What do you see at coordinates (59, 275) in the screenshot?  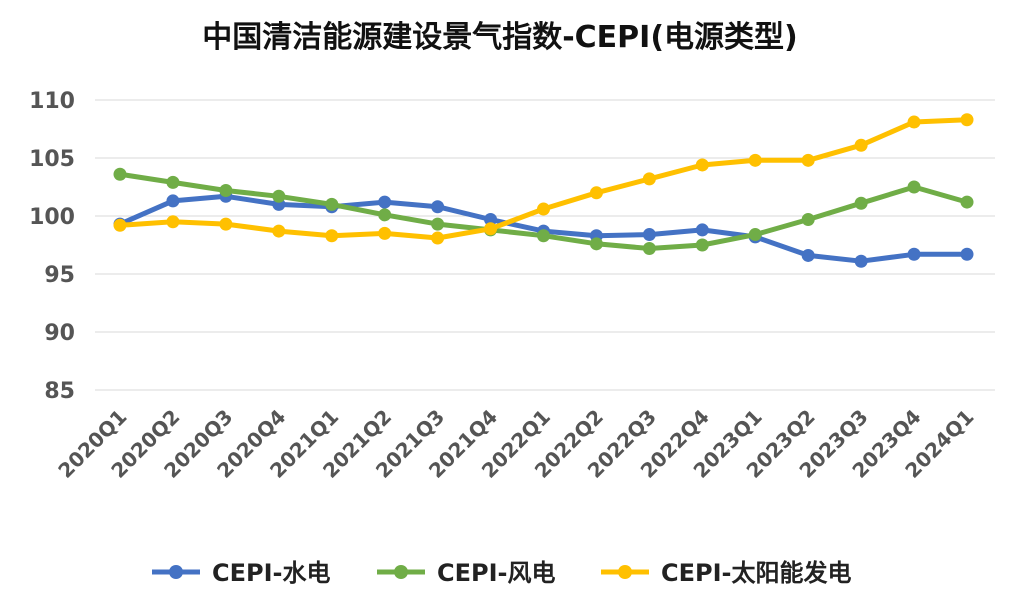 I see `y-tick-label: 95` at bounding box center [59, 275].